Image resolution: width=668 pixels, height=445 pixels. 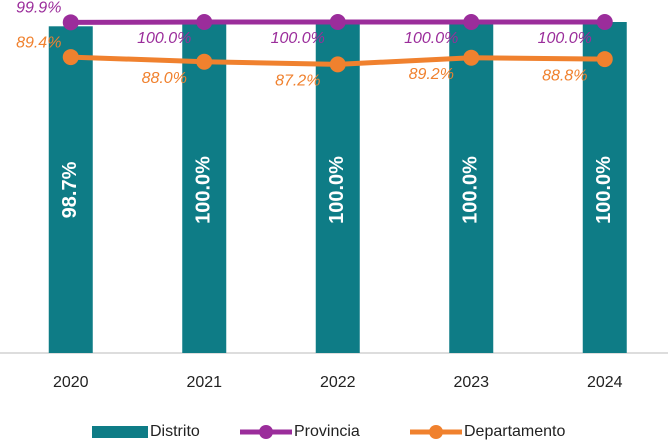 I want to click on bar-label: 98.7%, so click(x=70, y=189).